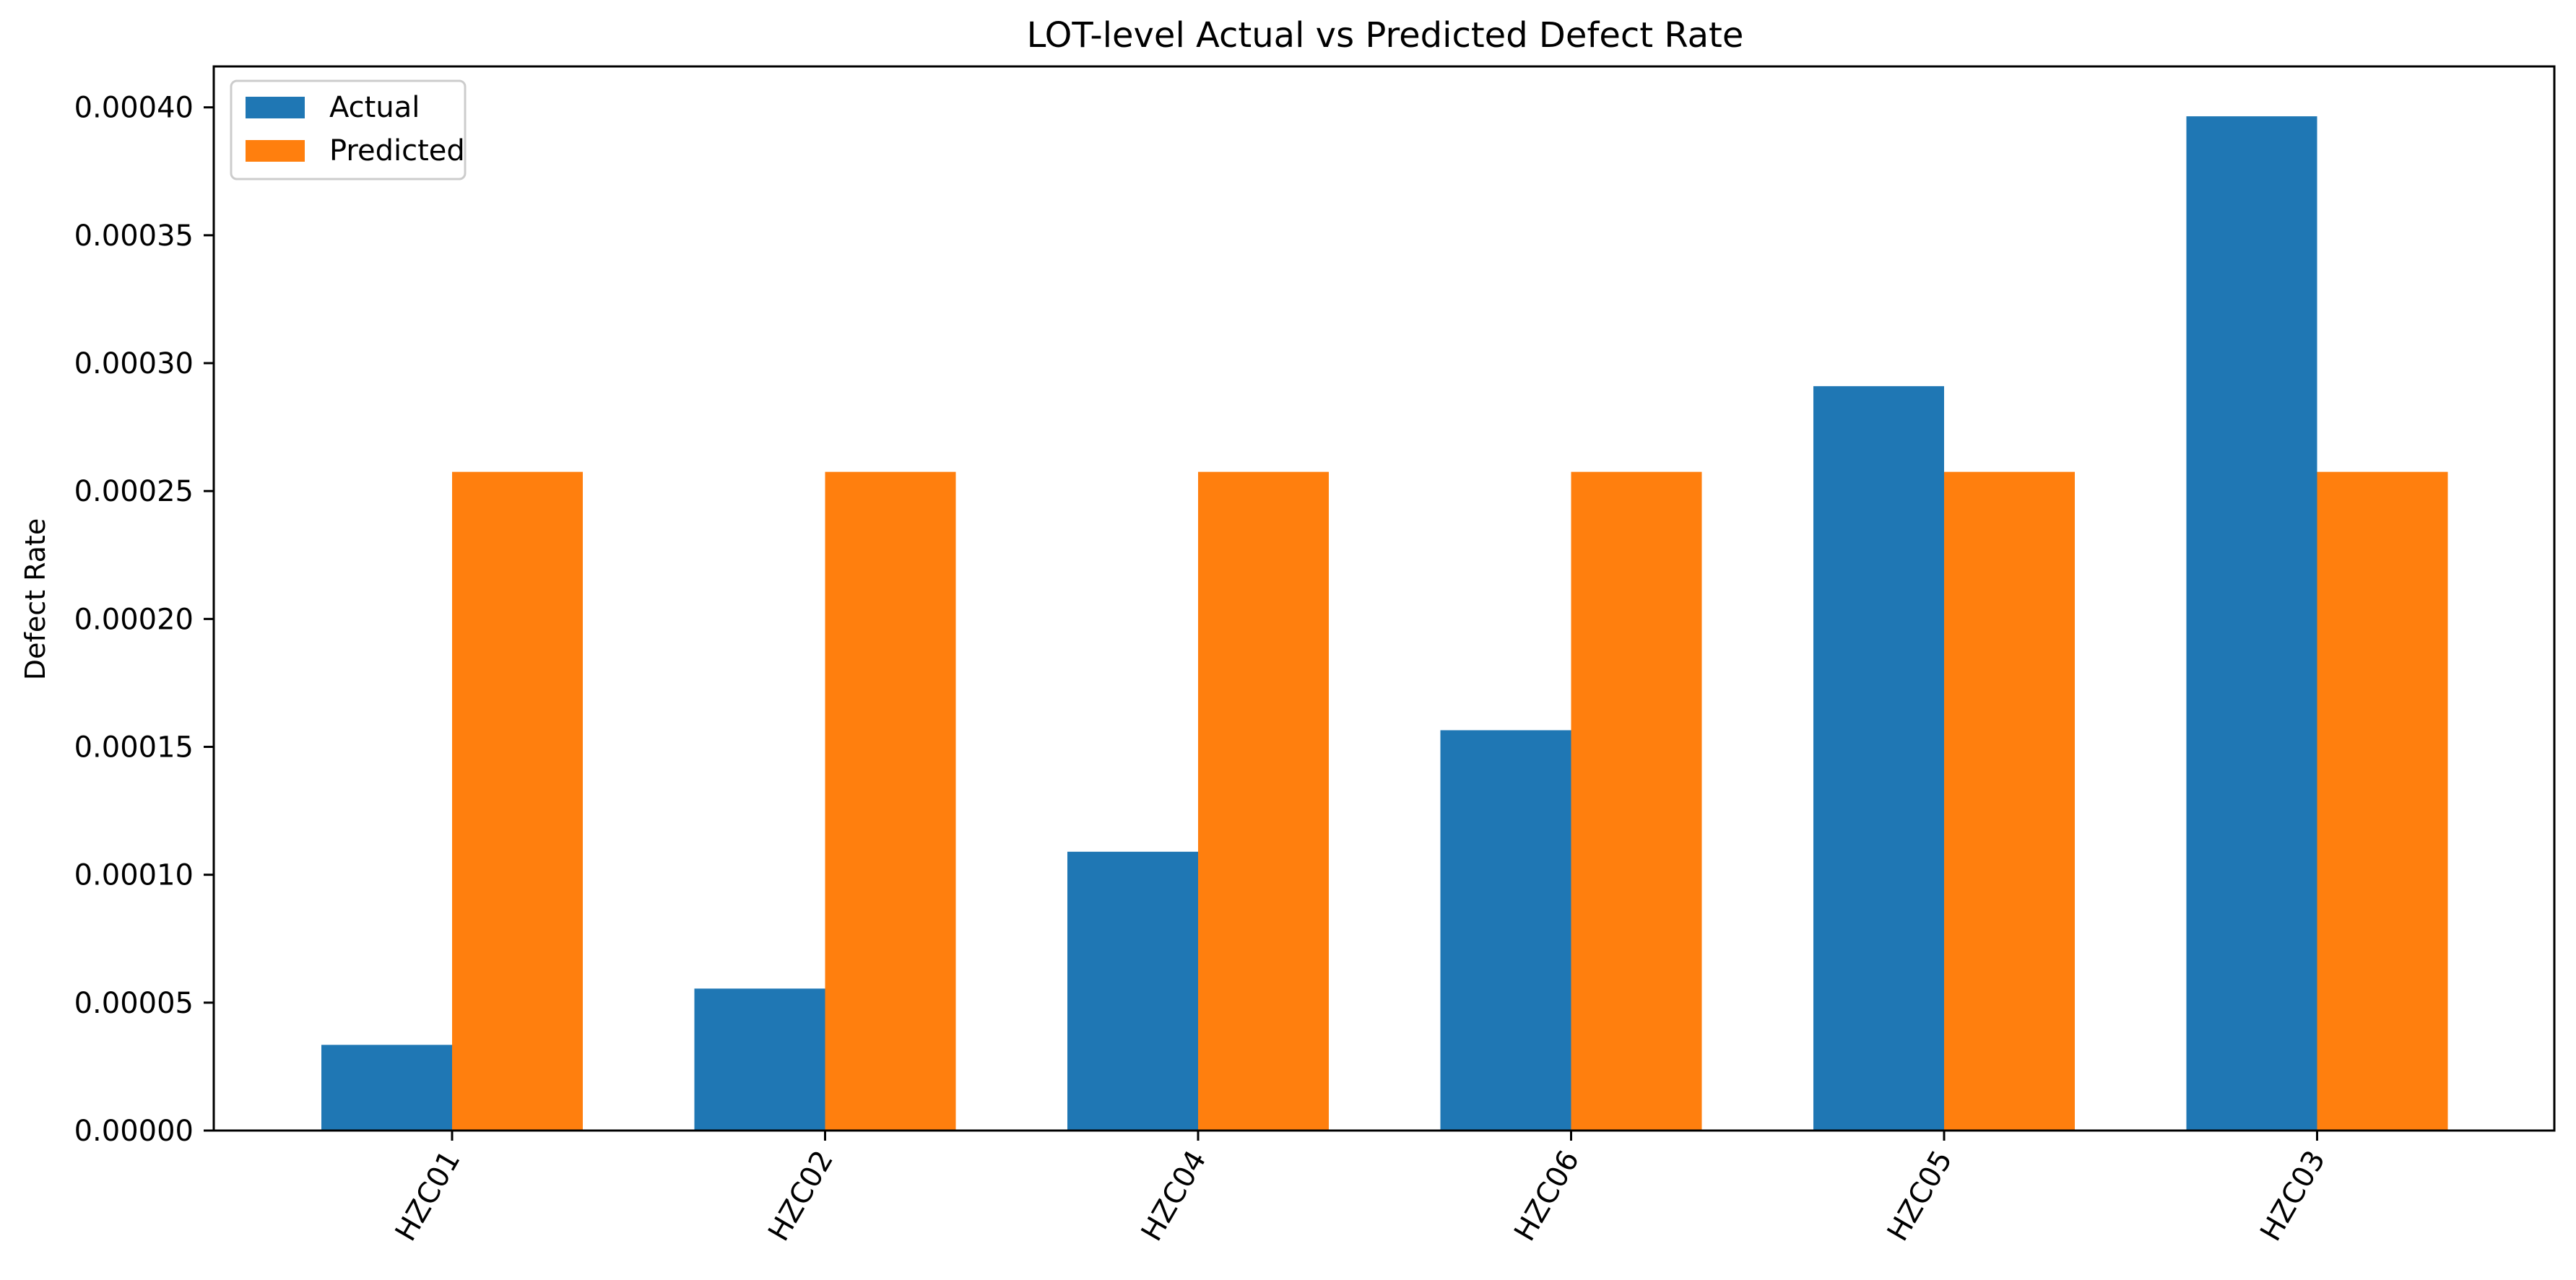 This screenshot has width=2576, height=1280. I want to click on legend-label-predicted: Predicted, so click(397, 150).